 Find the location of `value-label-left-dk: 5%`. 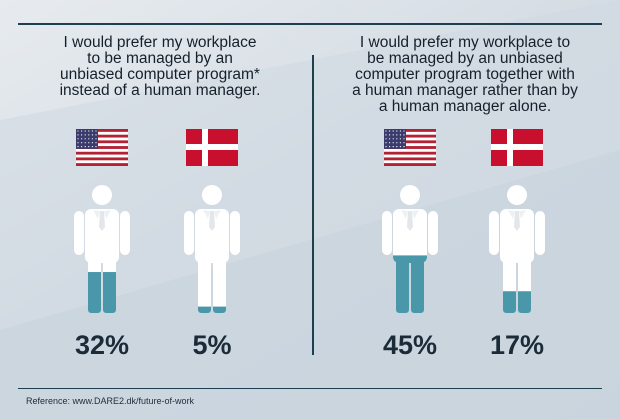

value-label-left-dk: 5% is located at coordinates (212, 345).